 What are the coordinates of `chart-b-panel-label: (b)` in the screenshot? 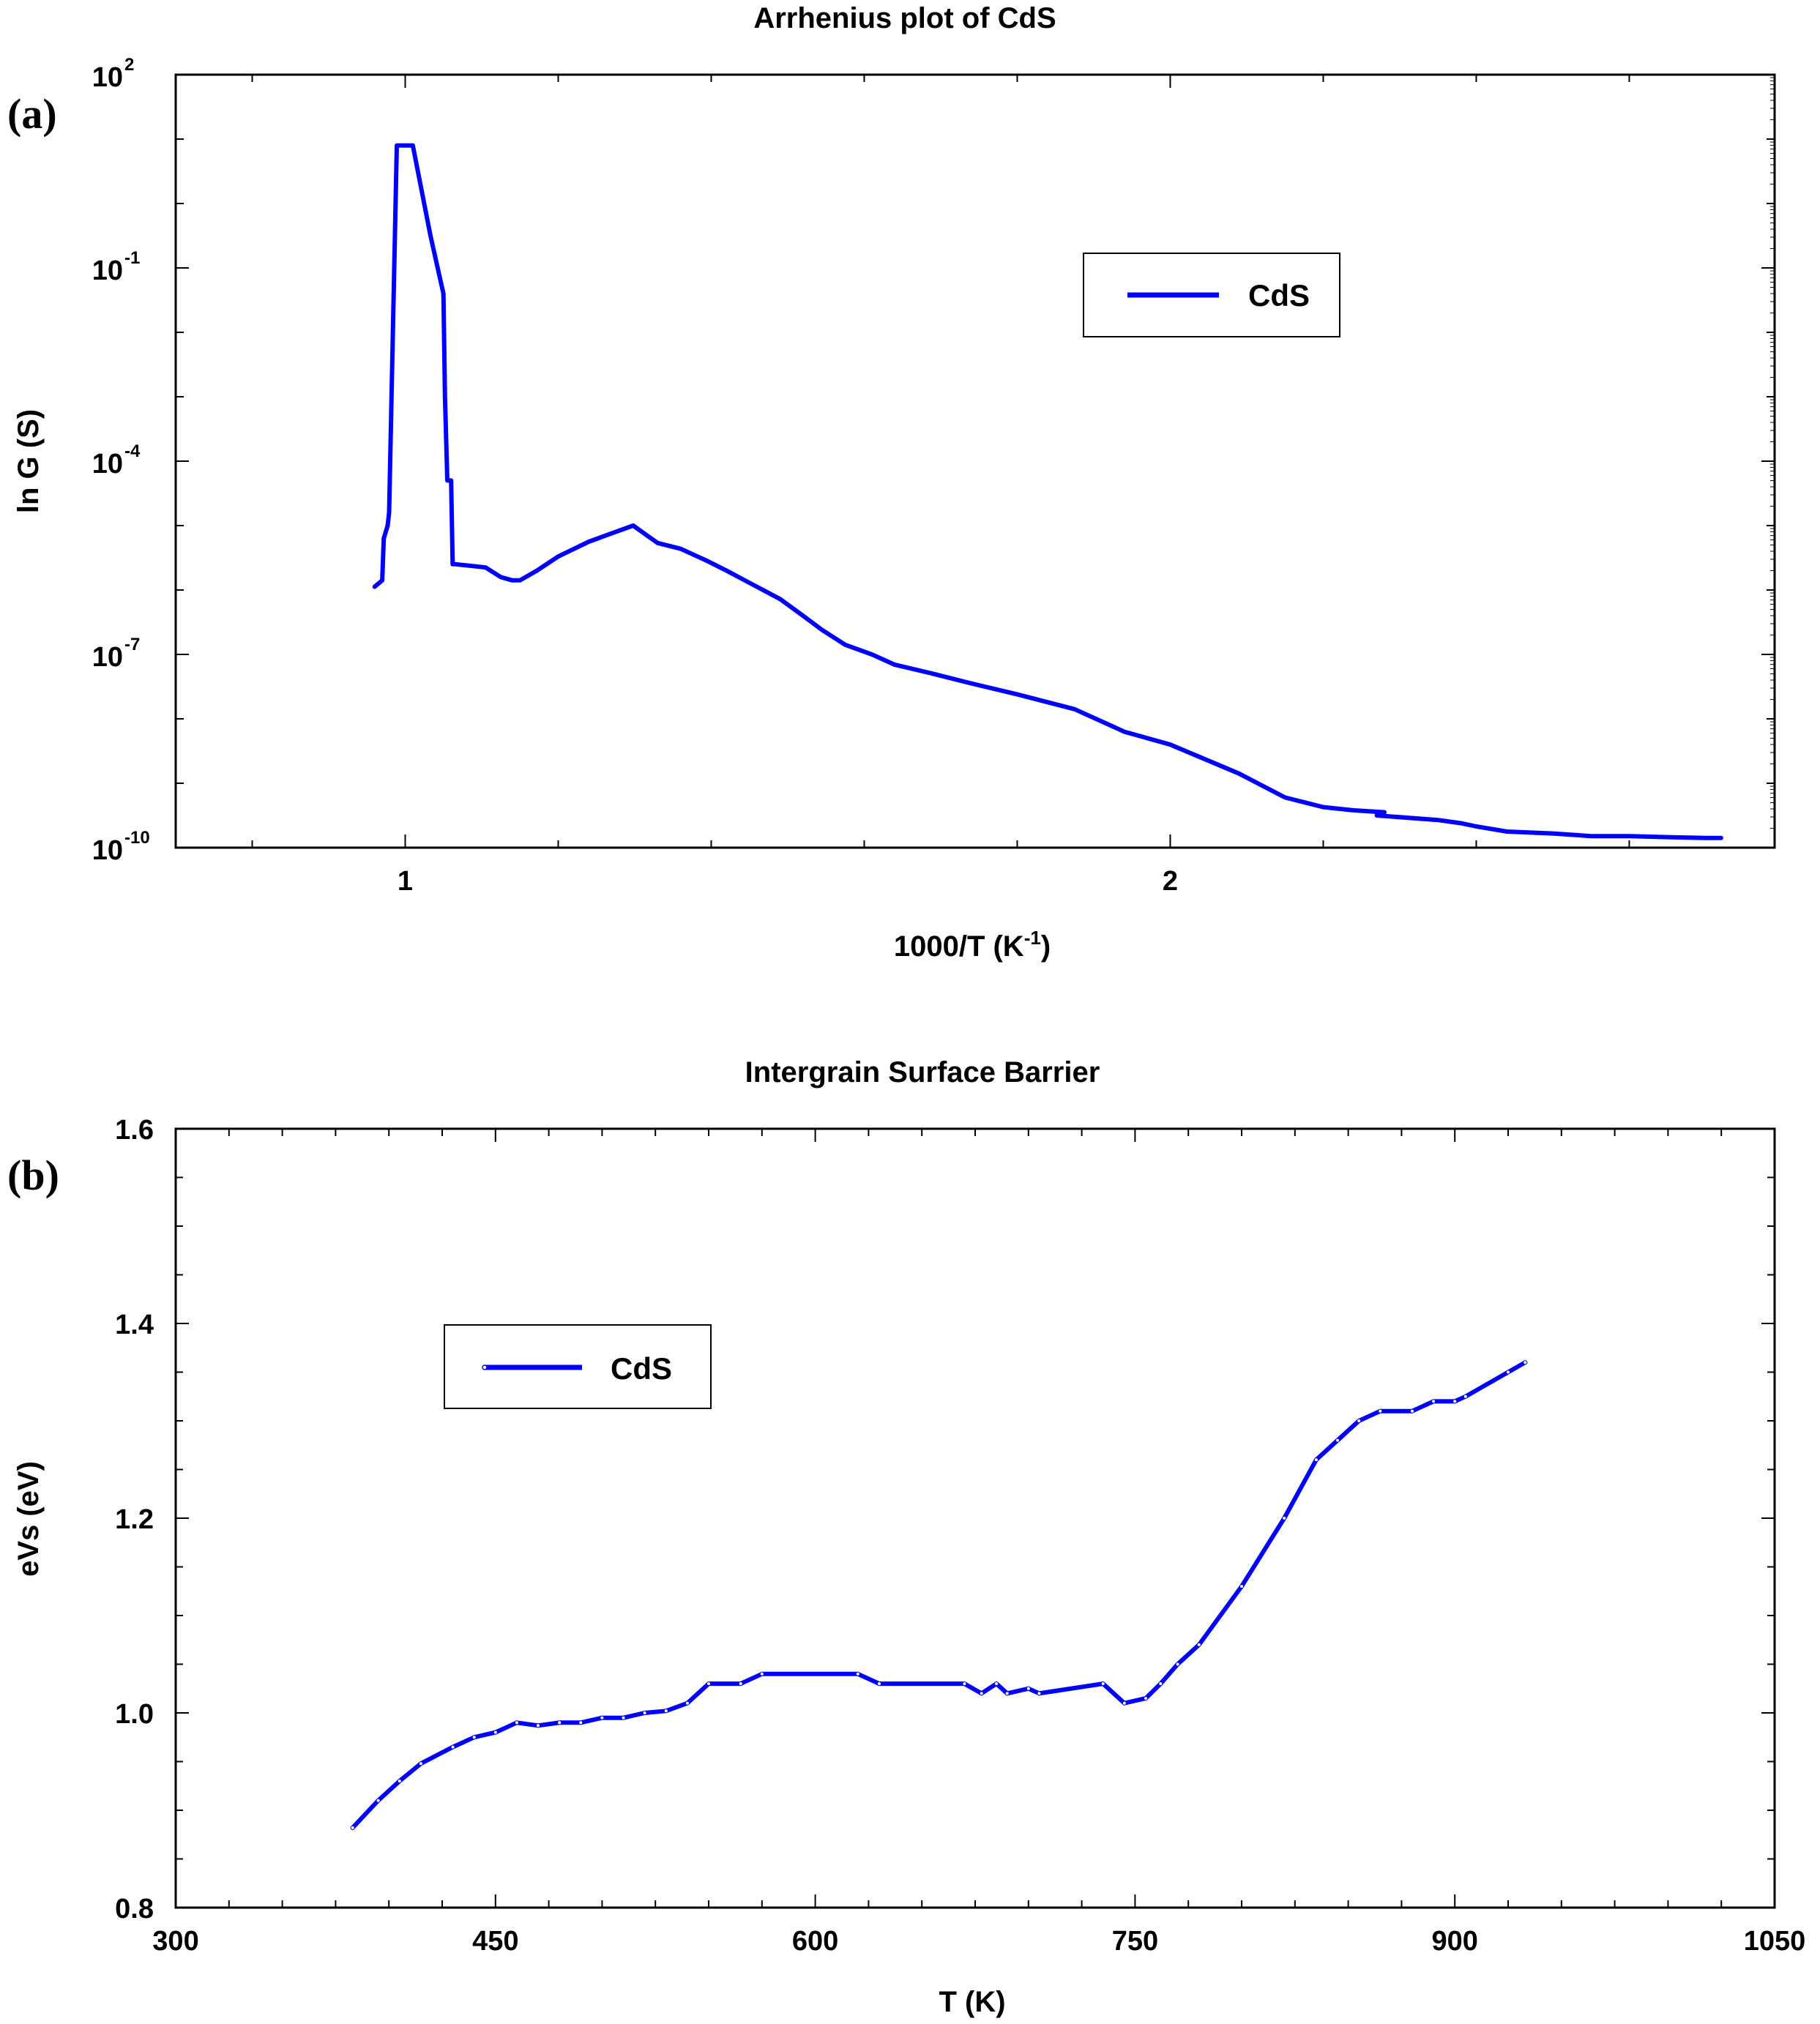 It's located at (33, 1175).